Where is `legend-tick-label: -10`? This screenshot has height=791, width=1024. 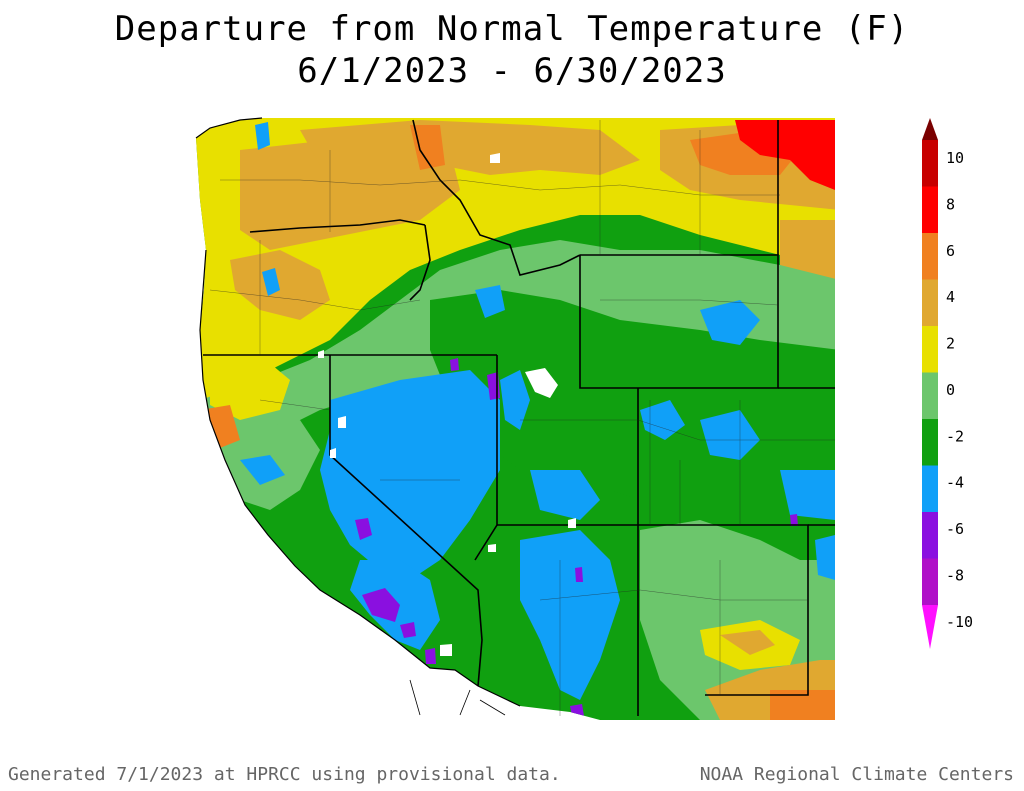
legend-tick-label: -10 is located at coordinates (959, 622).